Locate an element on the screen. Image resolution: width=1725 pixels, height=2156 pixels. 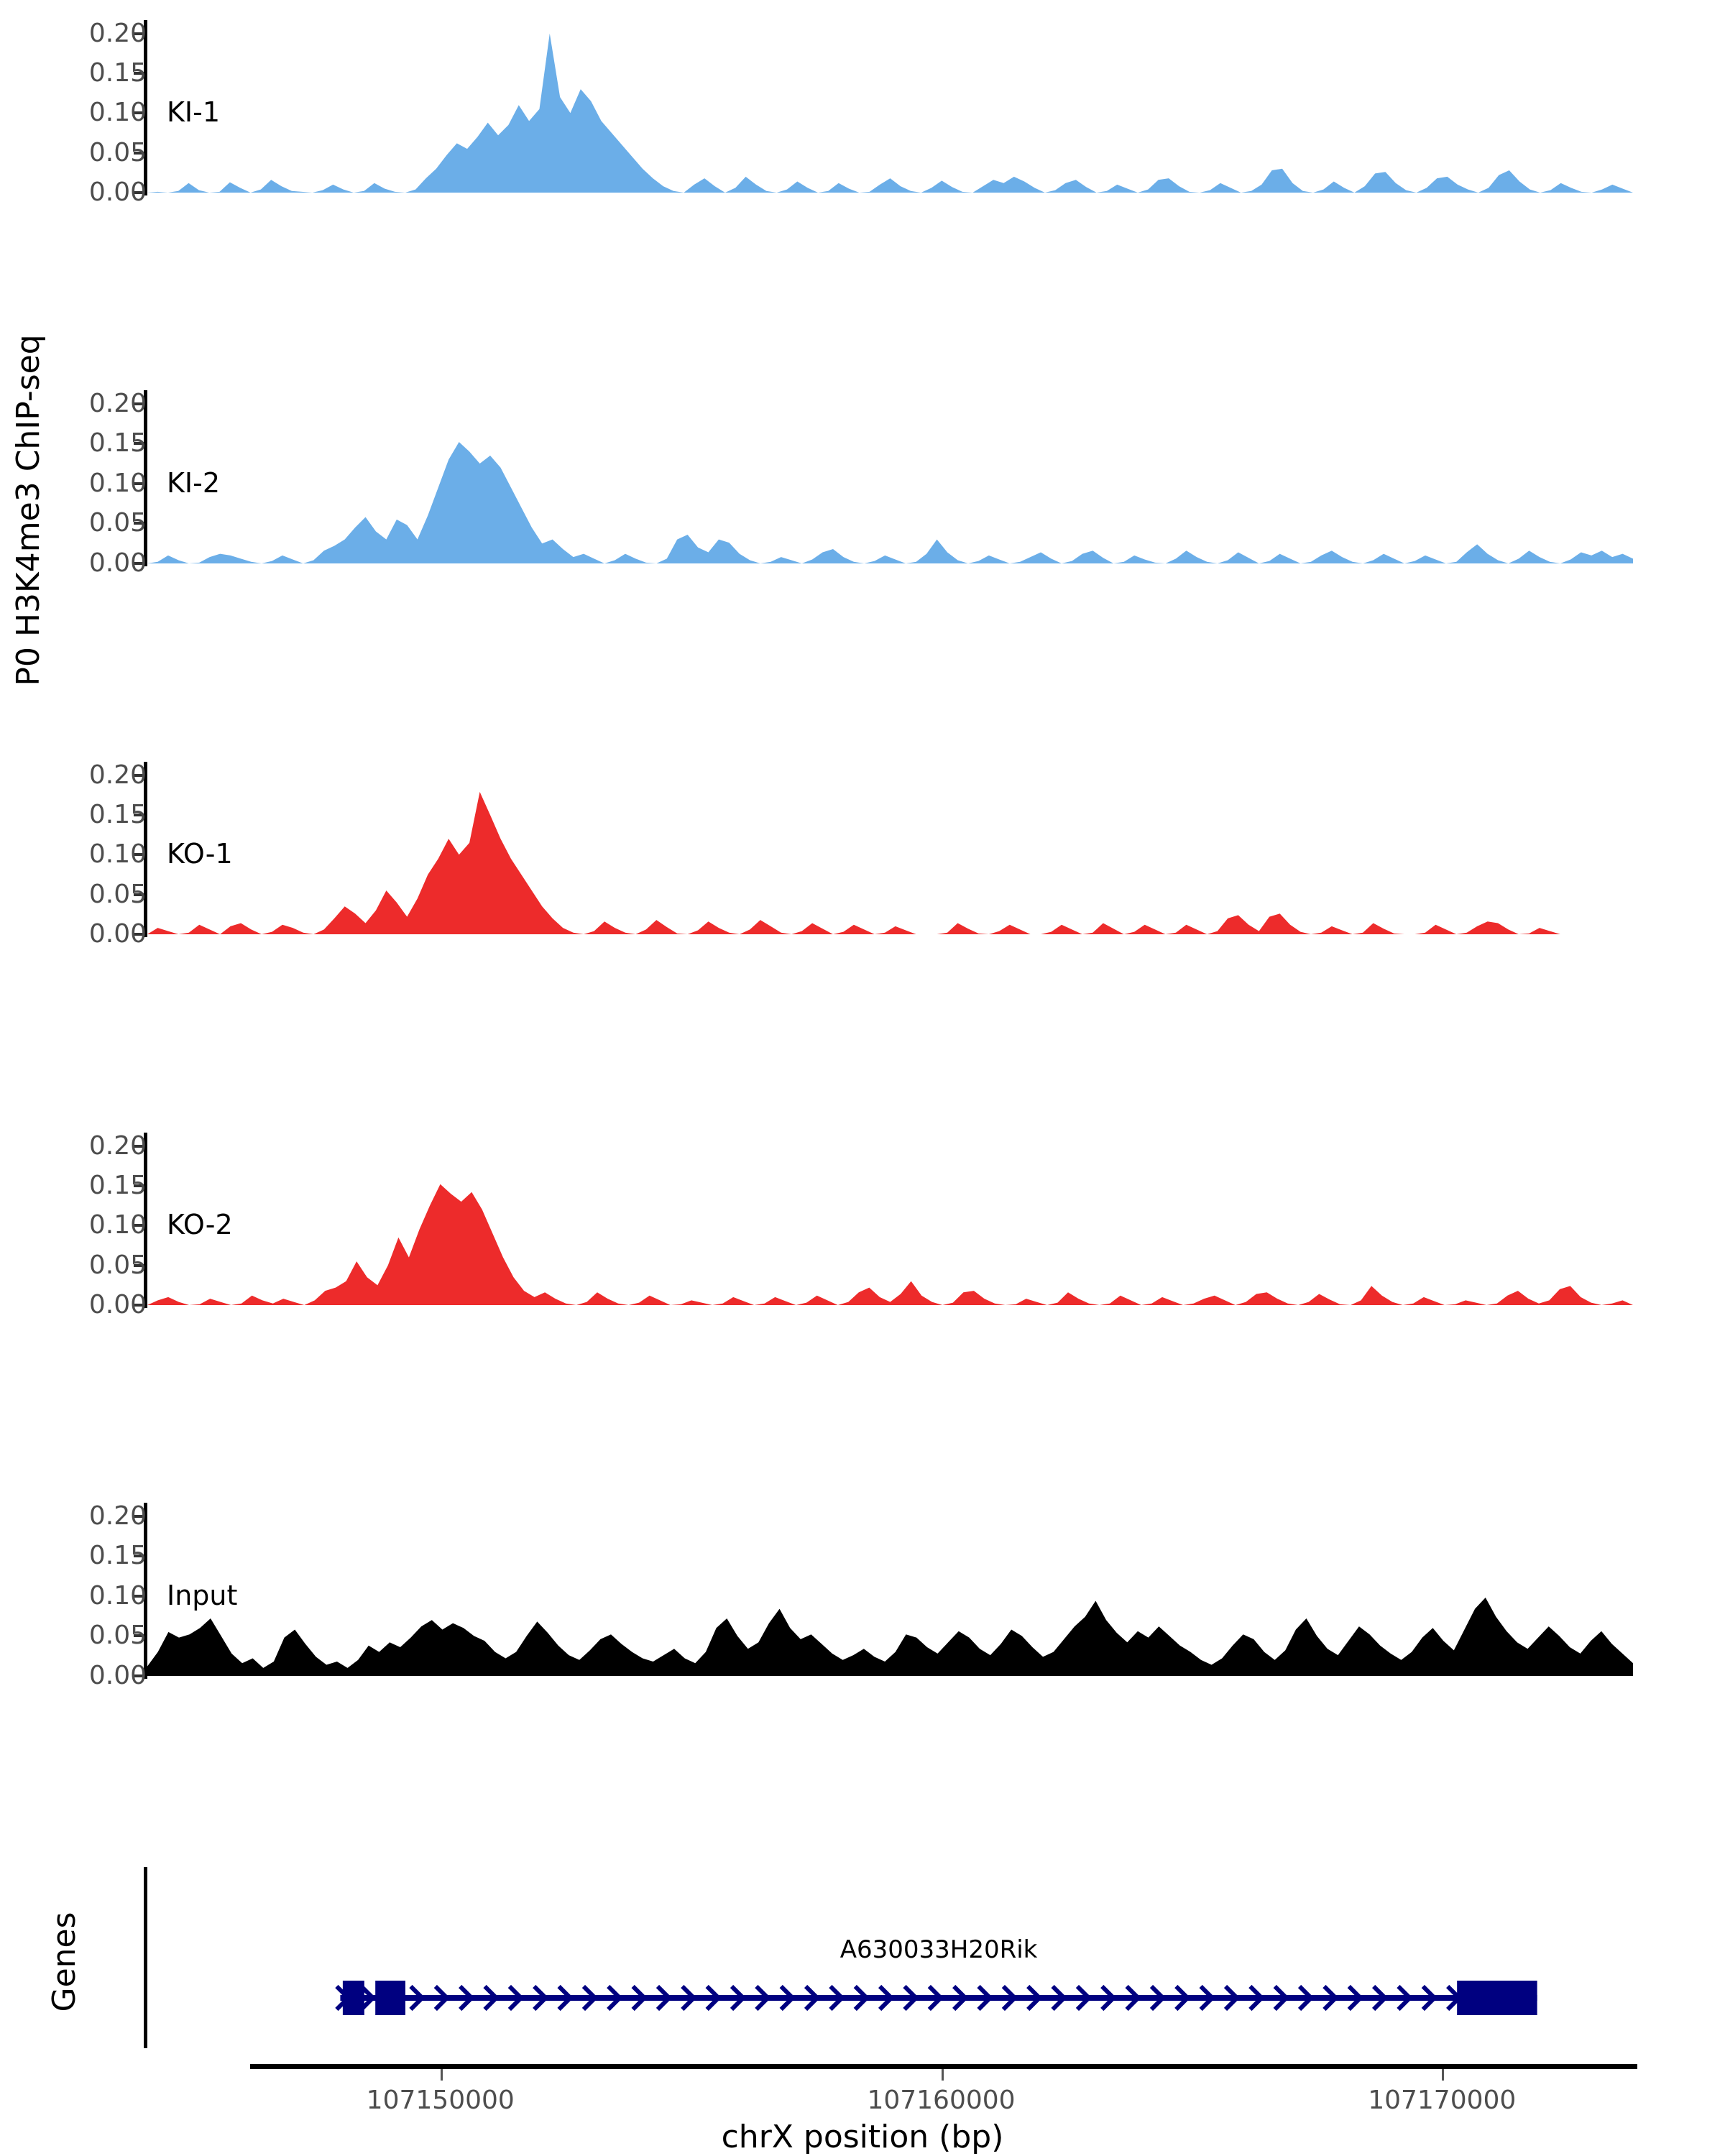
gene-name-label: A630033H20Rik is located at coordinates (939, 1950).